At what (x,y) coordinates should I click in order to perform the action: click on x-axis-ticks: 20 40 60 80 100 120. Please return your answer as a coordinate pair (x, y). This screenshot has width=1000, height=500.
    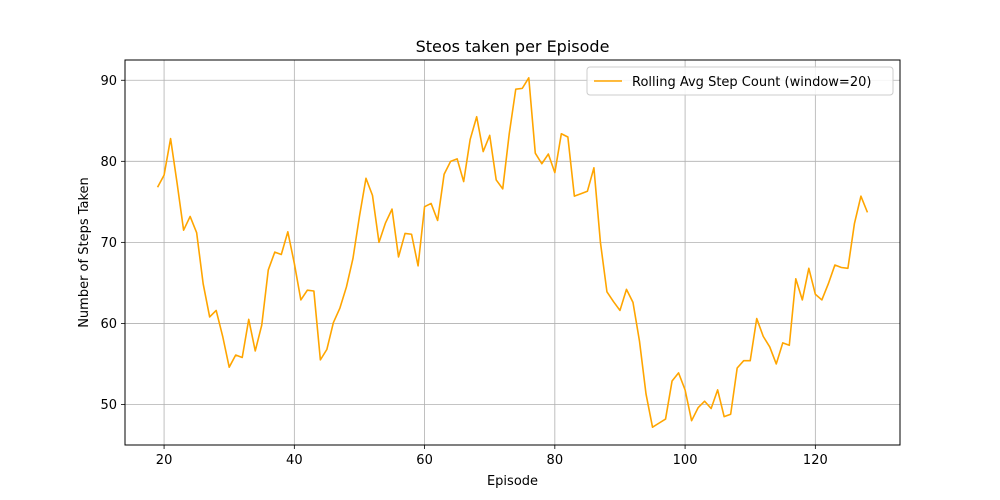
    Looking at the image, I should click on (492, 456).